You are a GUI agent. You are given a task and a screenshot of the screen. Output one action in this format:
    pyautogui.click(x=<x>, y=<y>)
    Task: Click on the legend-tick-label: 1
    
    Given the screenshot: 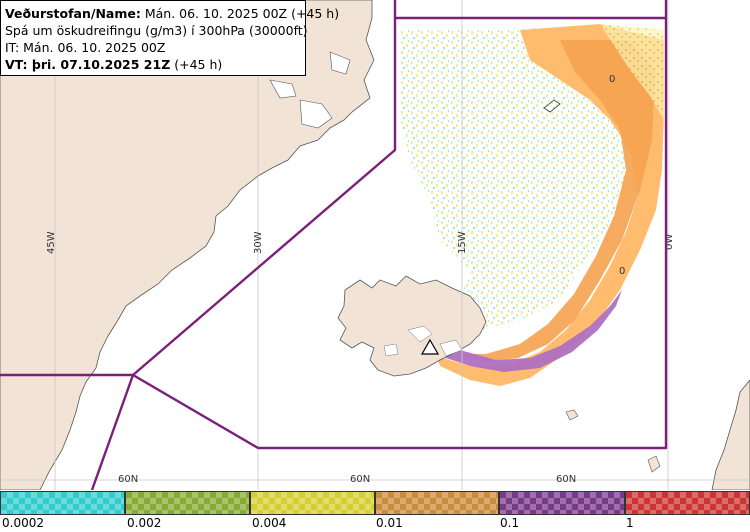 What is the action you would take?
    pyautogui.click(x=630, y=523)
    